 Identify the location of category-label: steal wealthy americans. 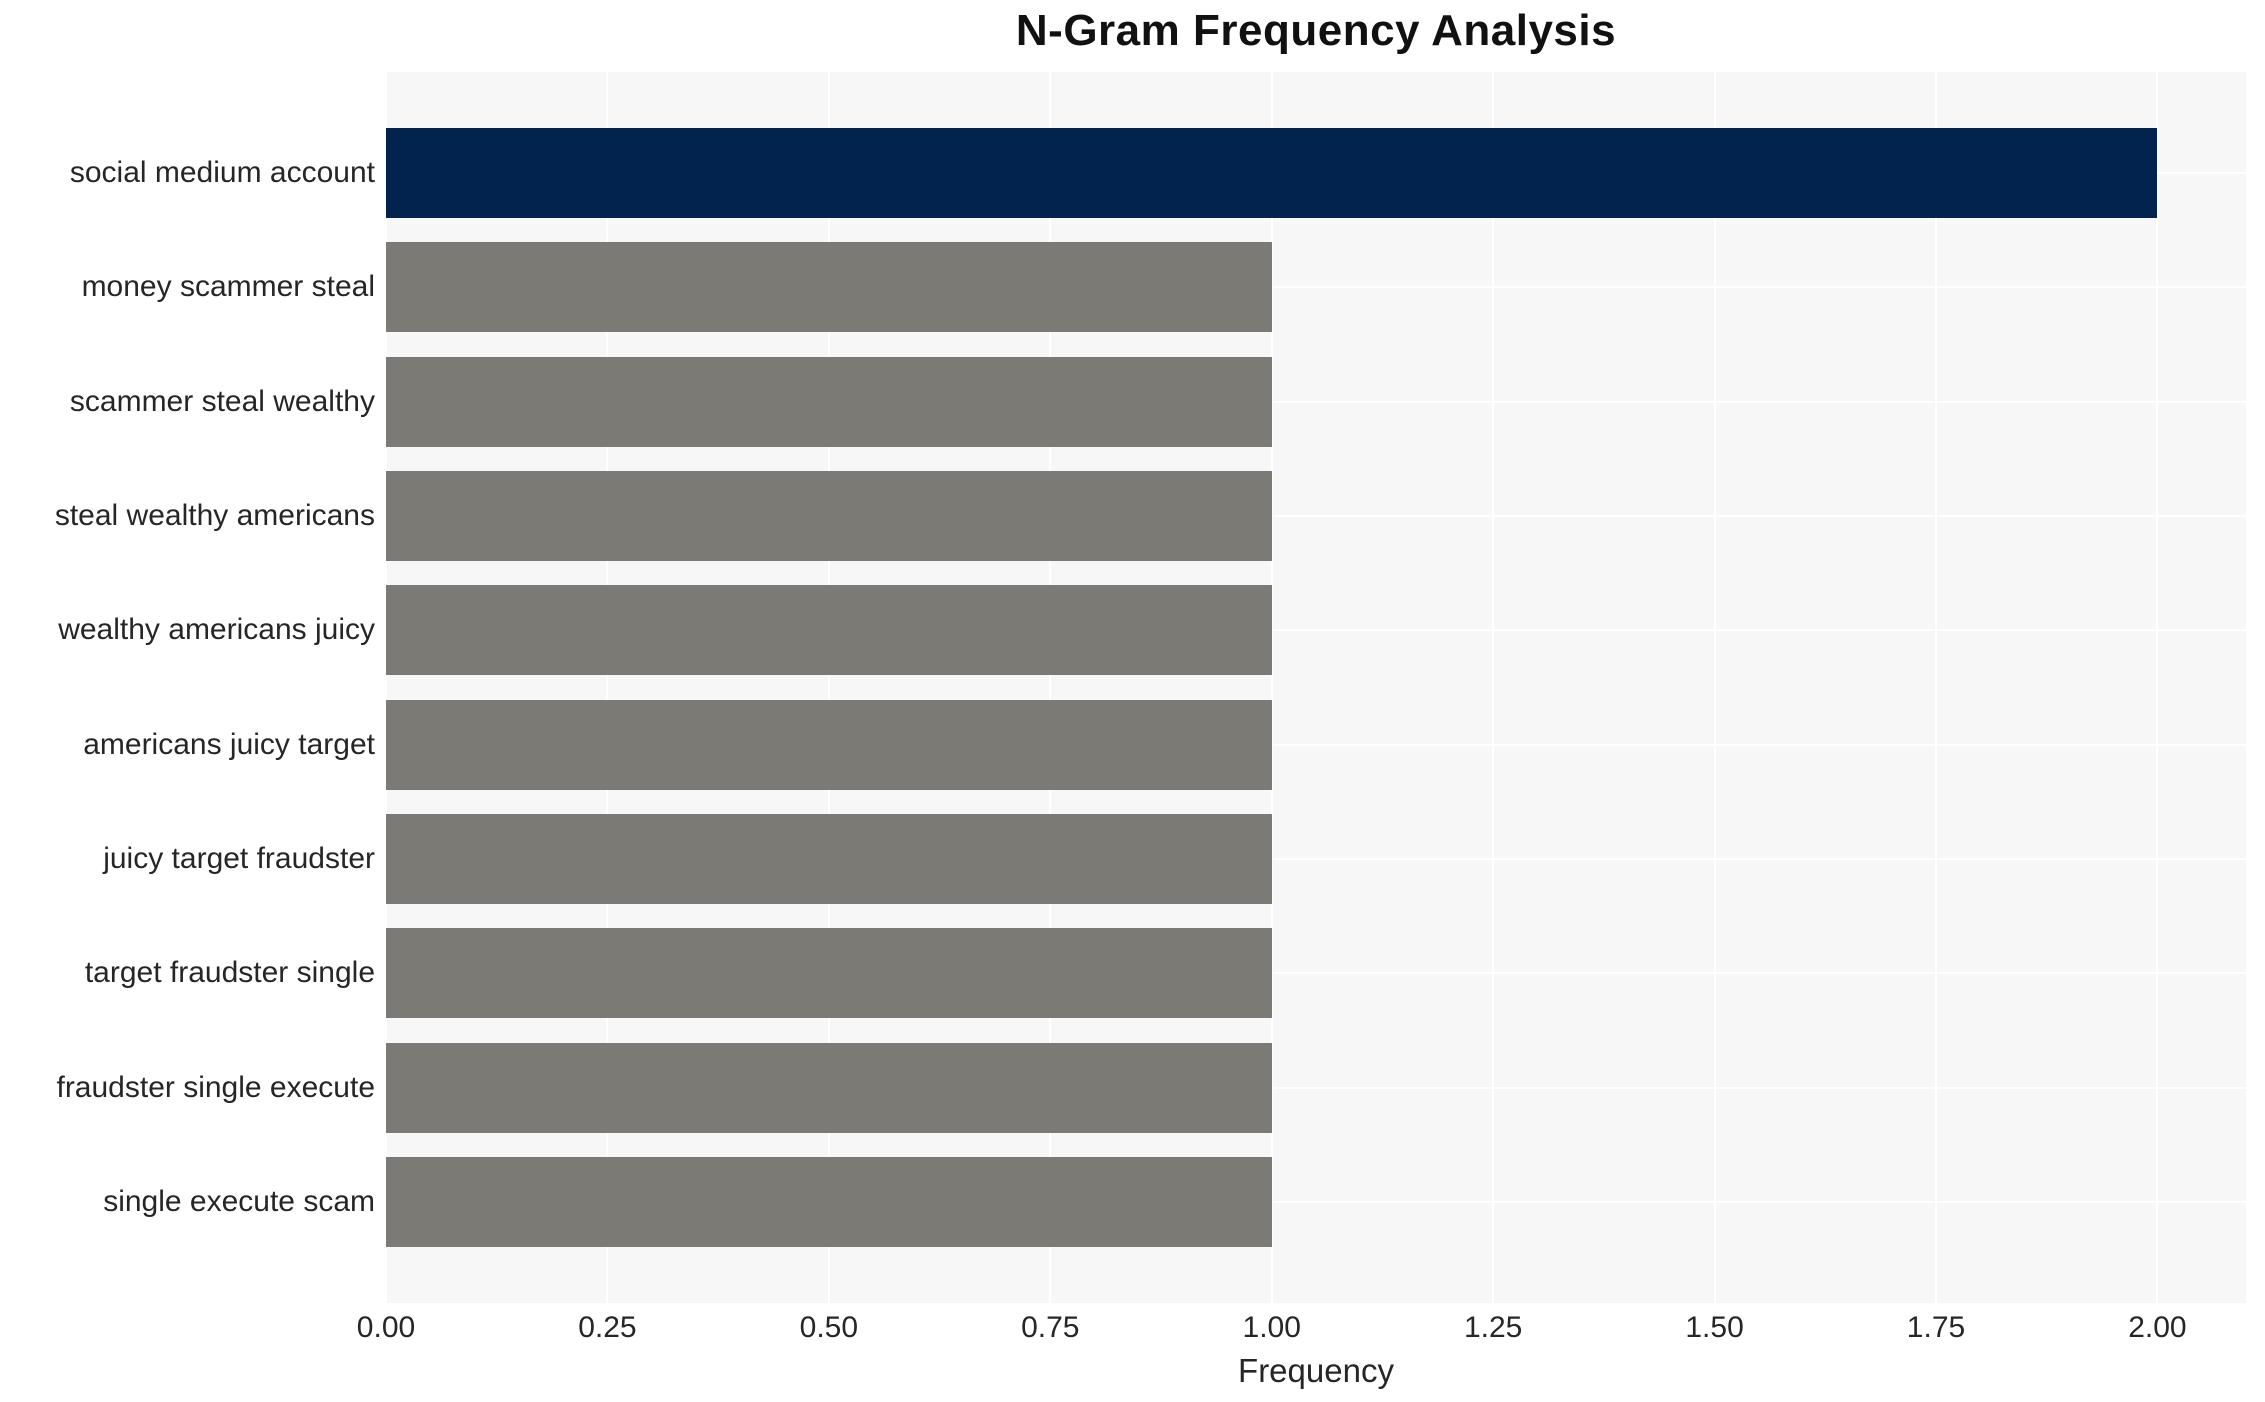
(214, 515).